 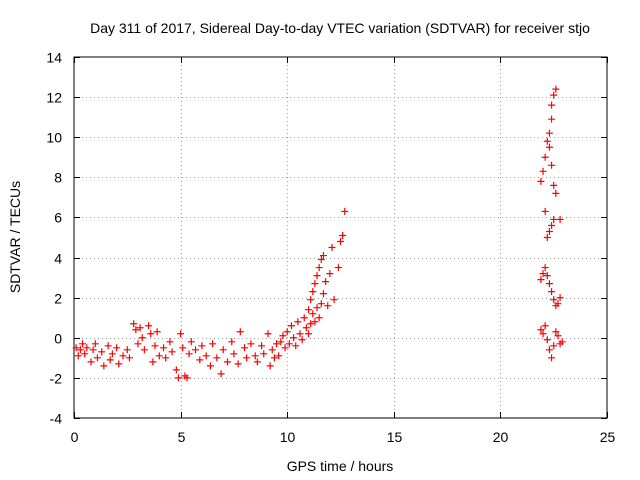 I want to click on y-tick-label: -4, so click(x=56, y=419).